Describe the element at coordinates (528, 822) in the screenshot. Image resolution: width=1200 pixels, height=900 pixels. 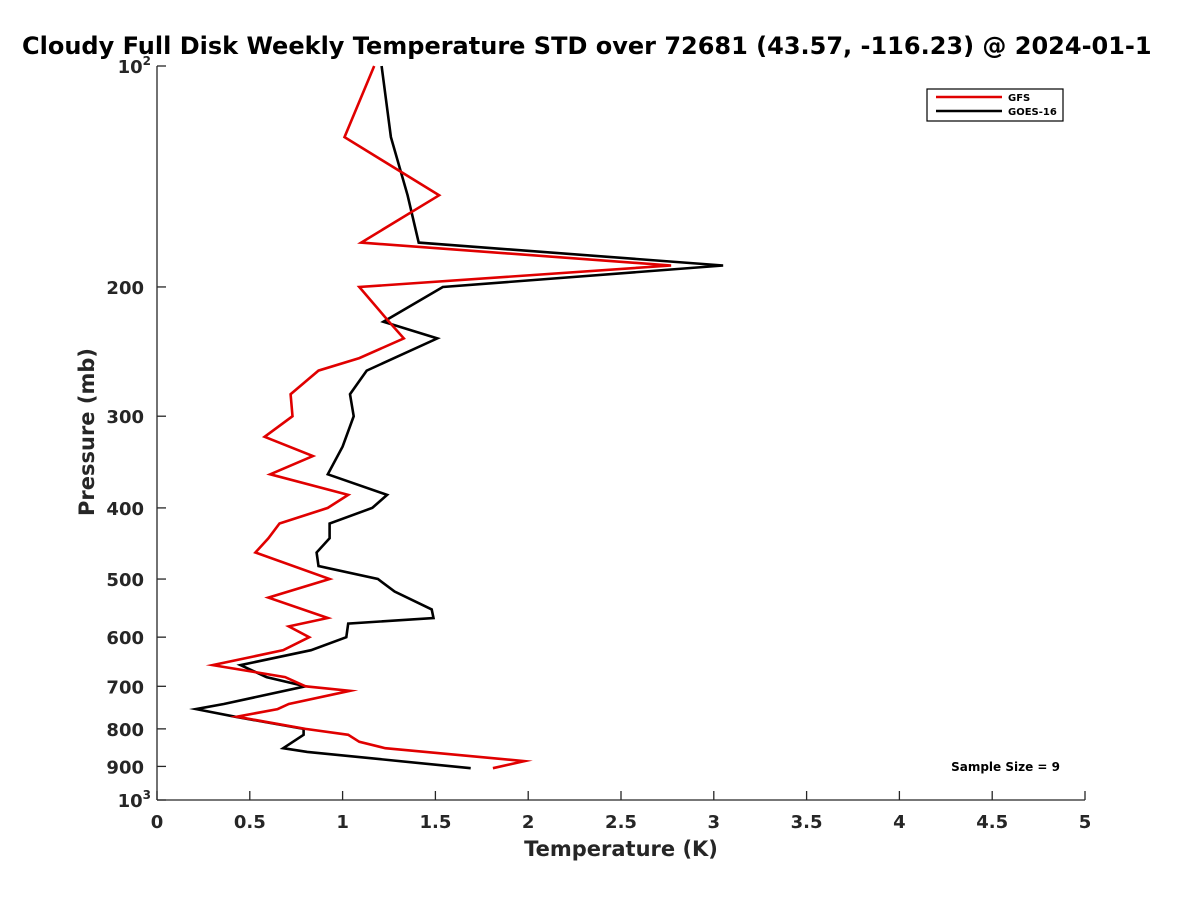
I see `x-tick-label: 2` at that location.